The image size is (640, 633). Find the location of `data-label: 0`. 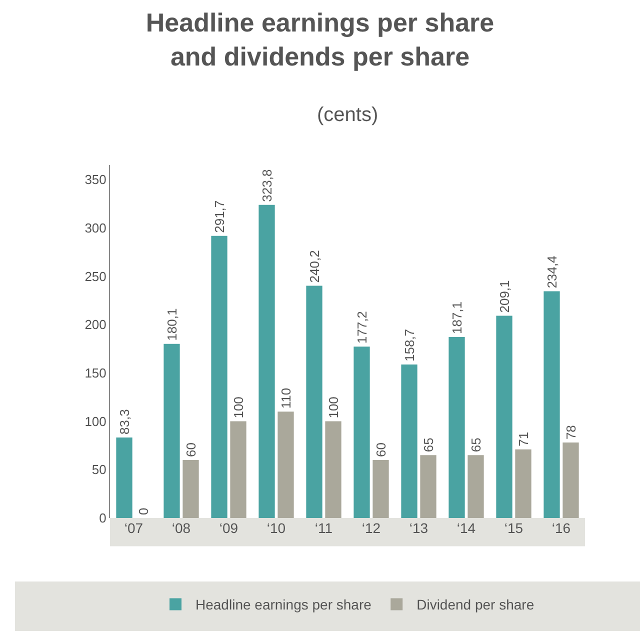

data-label: 0 is located at coordinates (143, 511).